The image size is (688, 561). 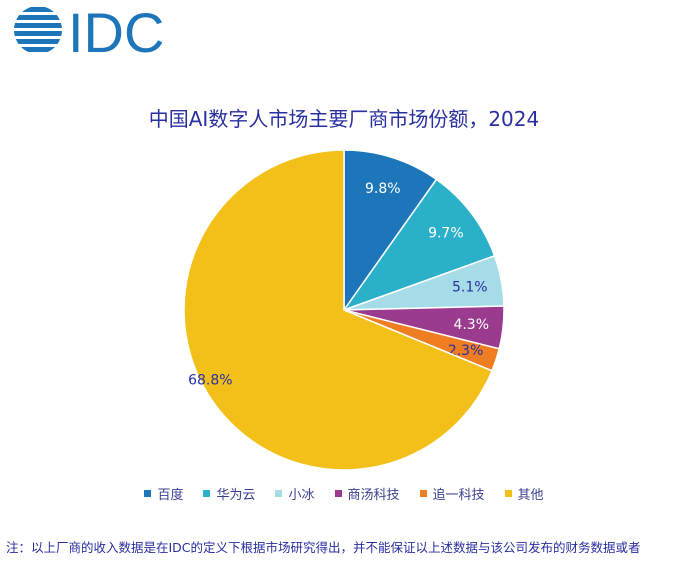 I want to click on legend-item: 追一科技, so click(x=452, y=493).